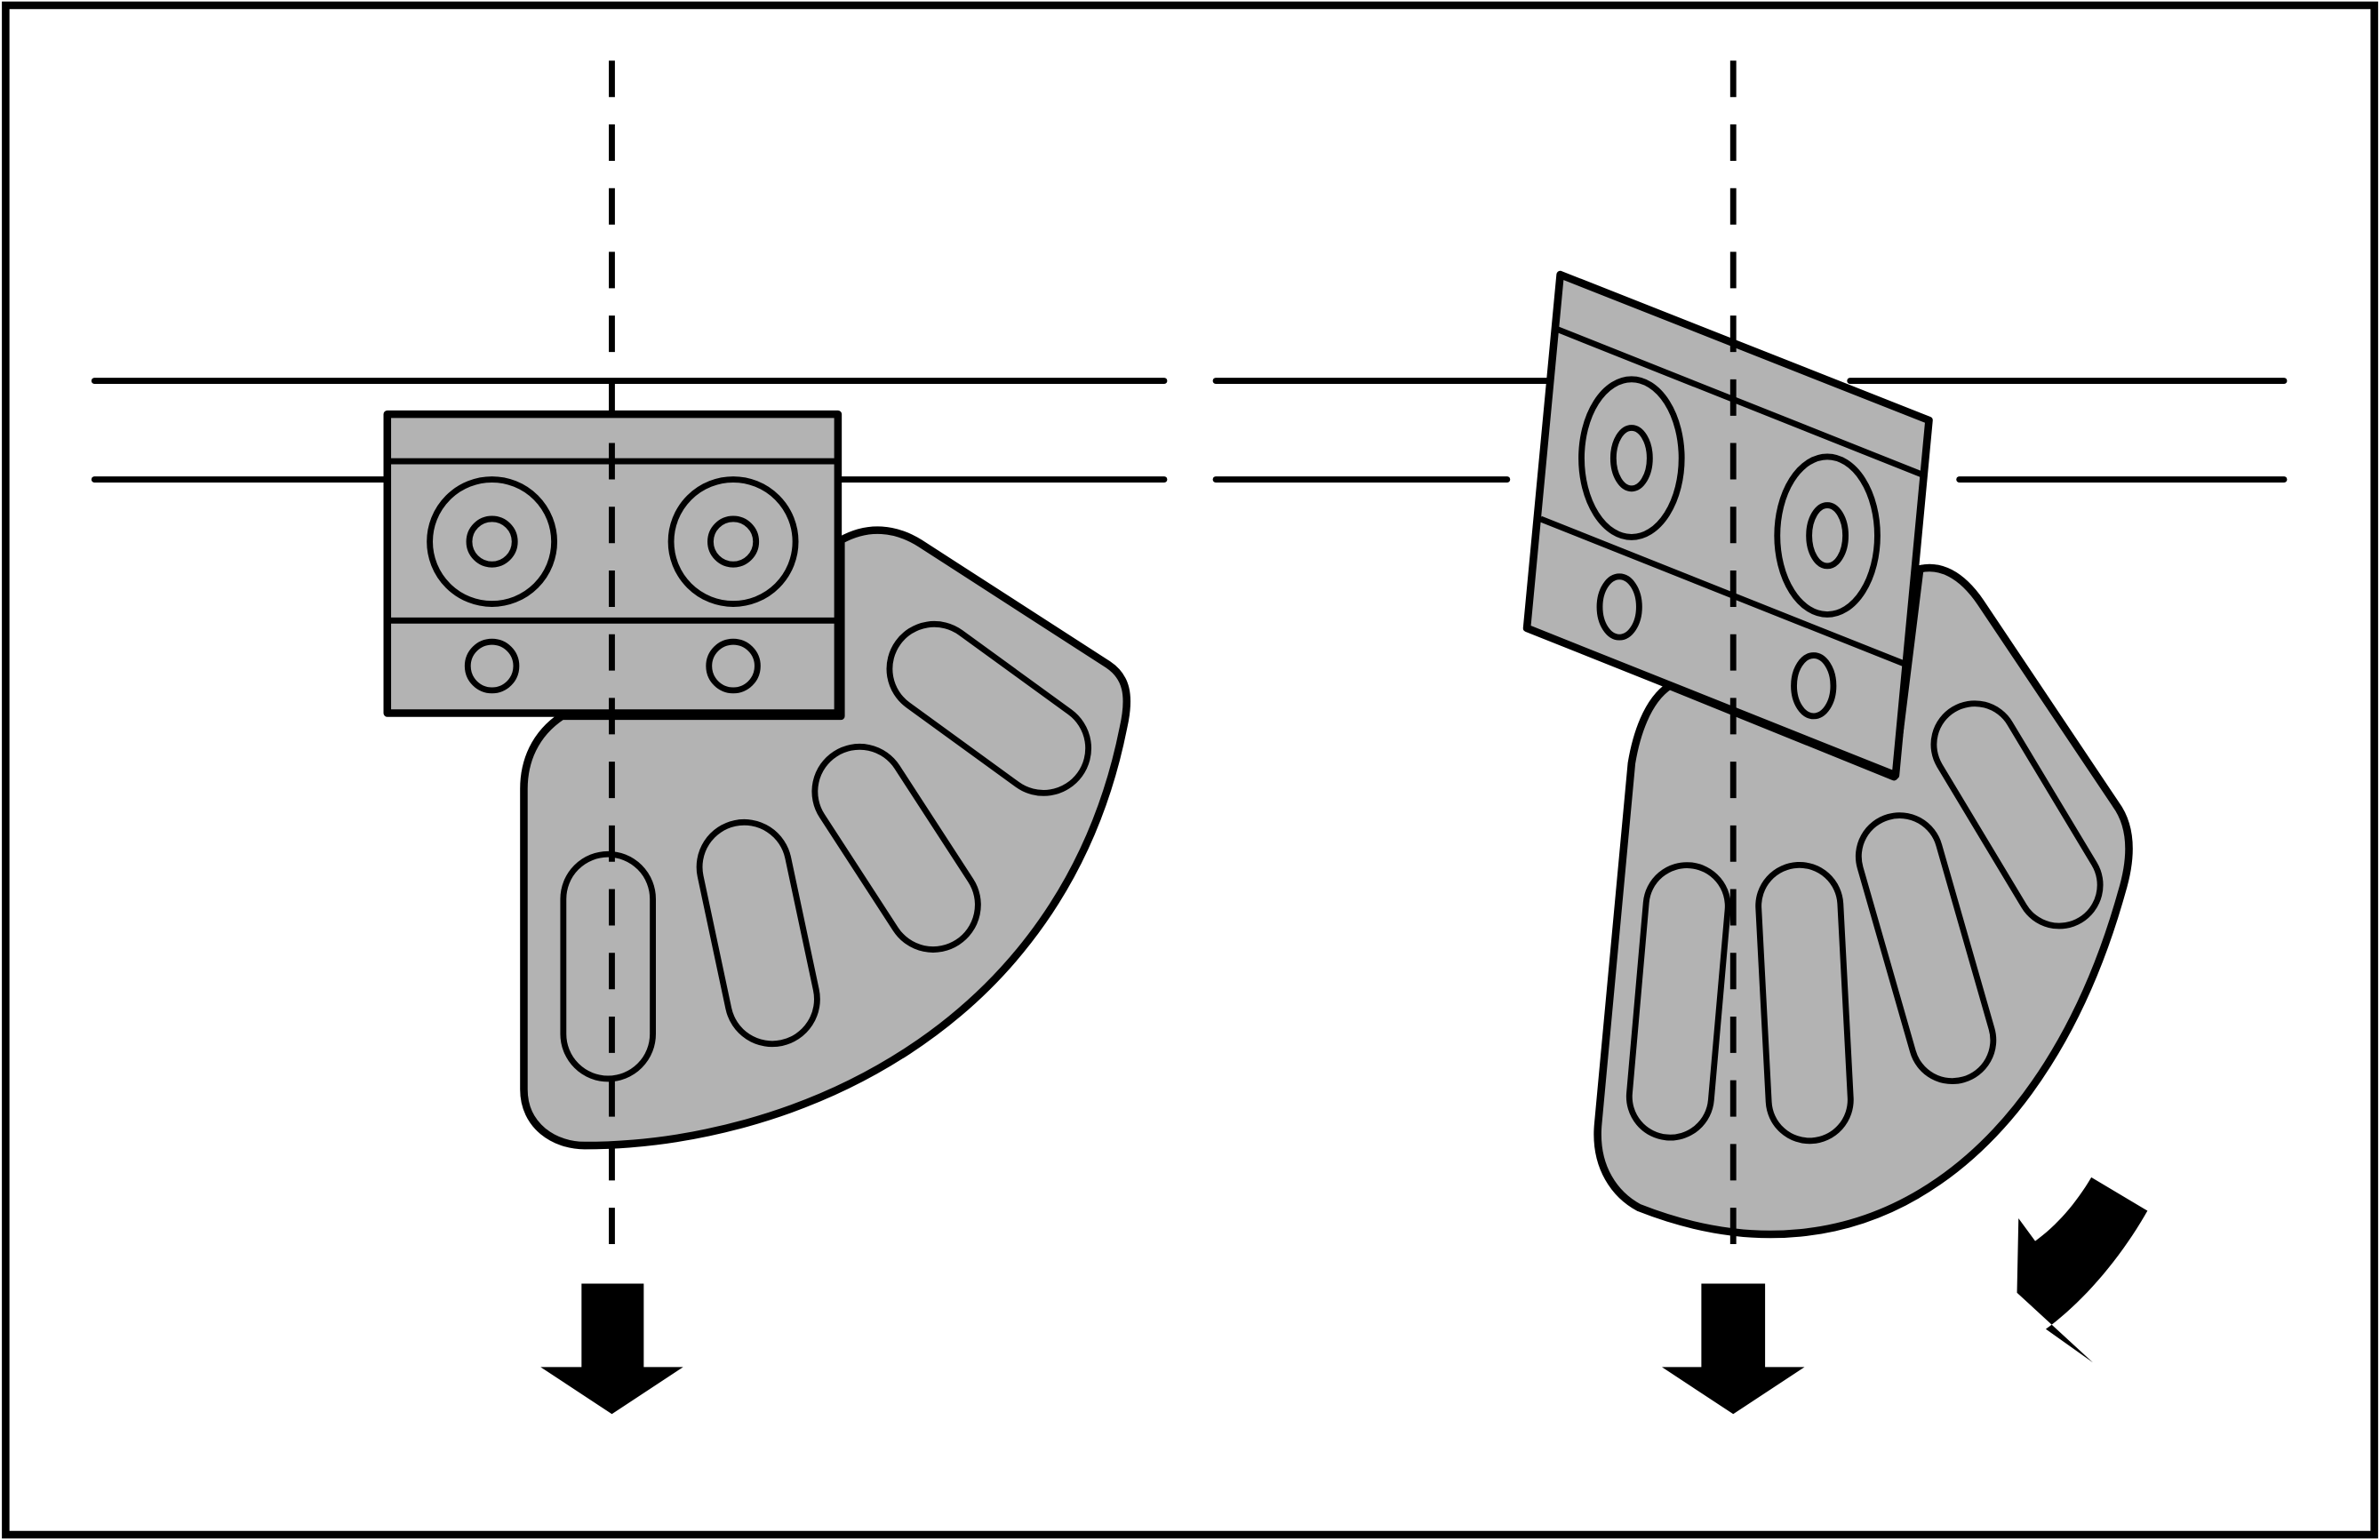 The width and height of the screenshot is (2380, 1540). Describe the element at coordinates (1739, 402) in the screenshot. I see `clamp-groove-upper` at that location.